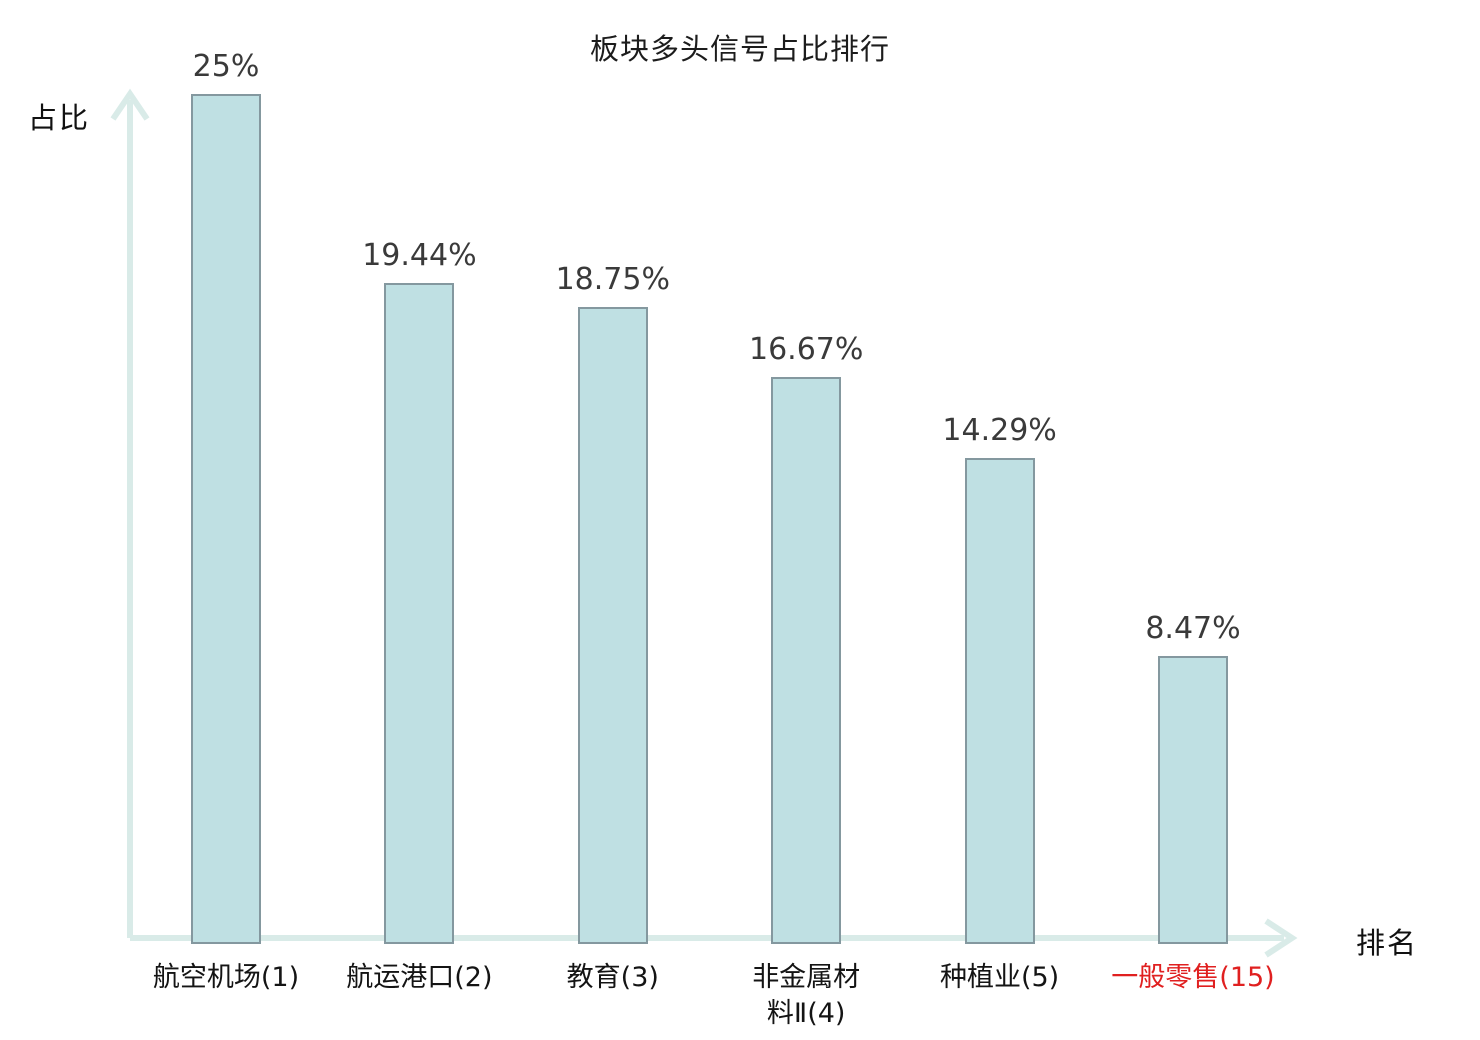 This screenshot has width=1480, height=1040. I want to click on category-label: 一般零售(15), so click(1193, 977).